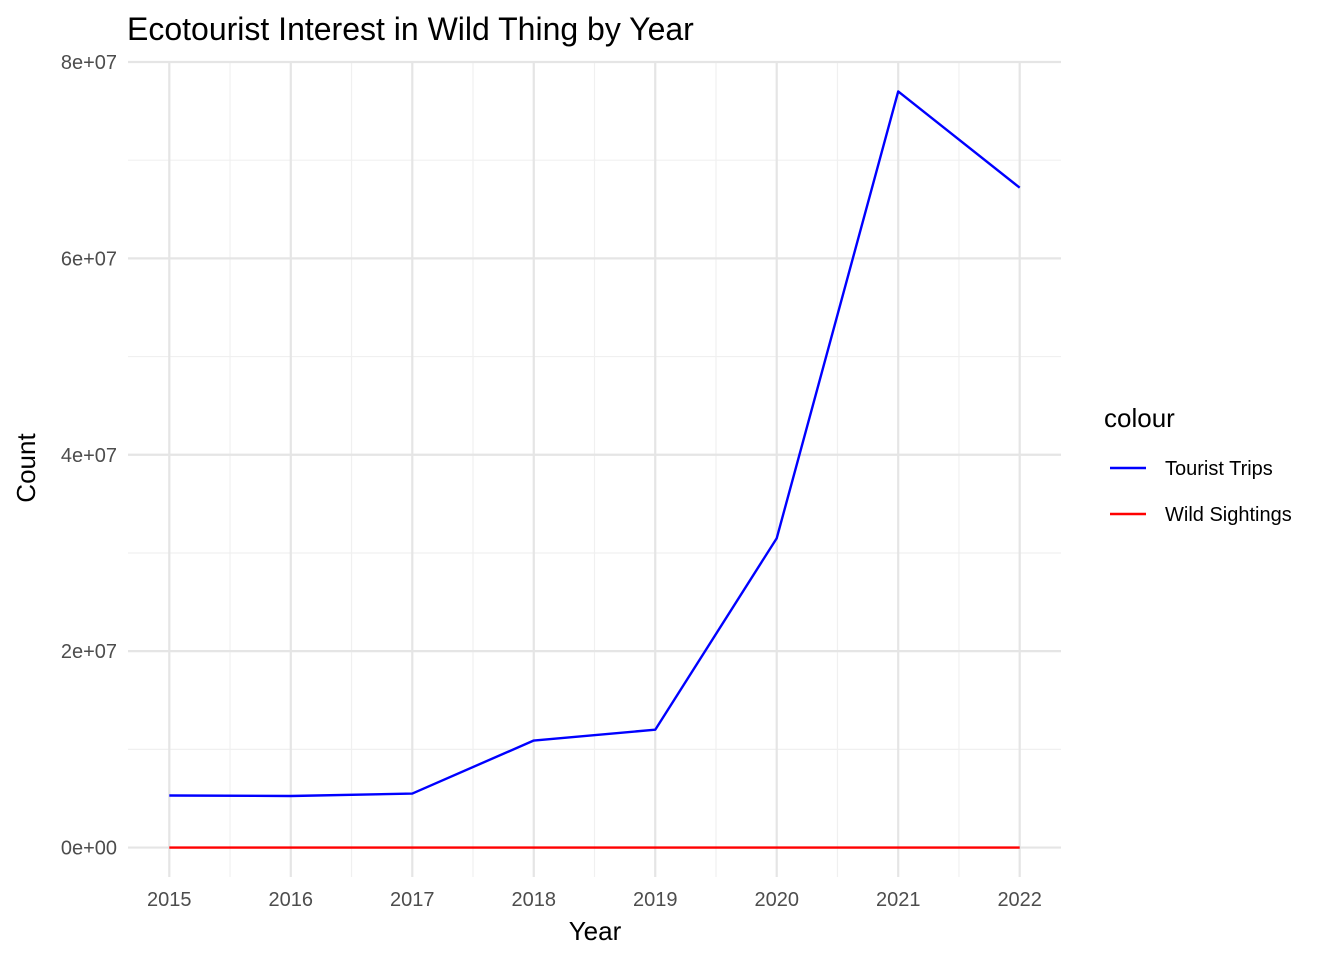  What do you see at coordinates (89, 456) in the screenshot?
I see `y-tick-label: 4e+07` at bounding box center [89, 456].